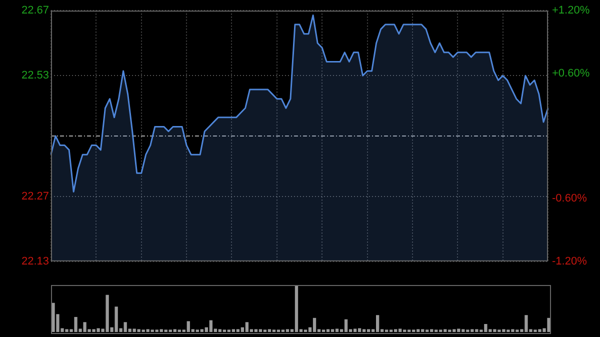 The height and width of the screenshot is (337, 600). I want to click on y-tick-label: 22.53, so click(35, 76).